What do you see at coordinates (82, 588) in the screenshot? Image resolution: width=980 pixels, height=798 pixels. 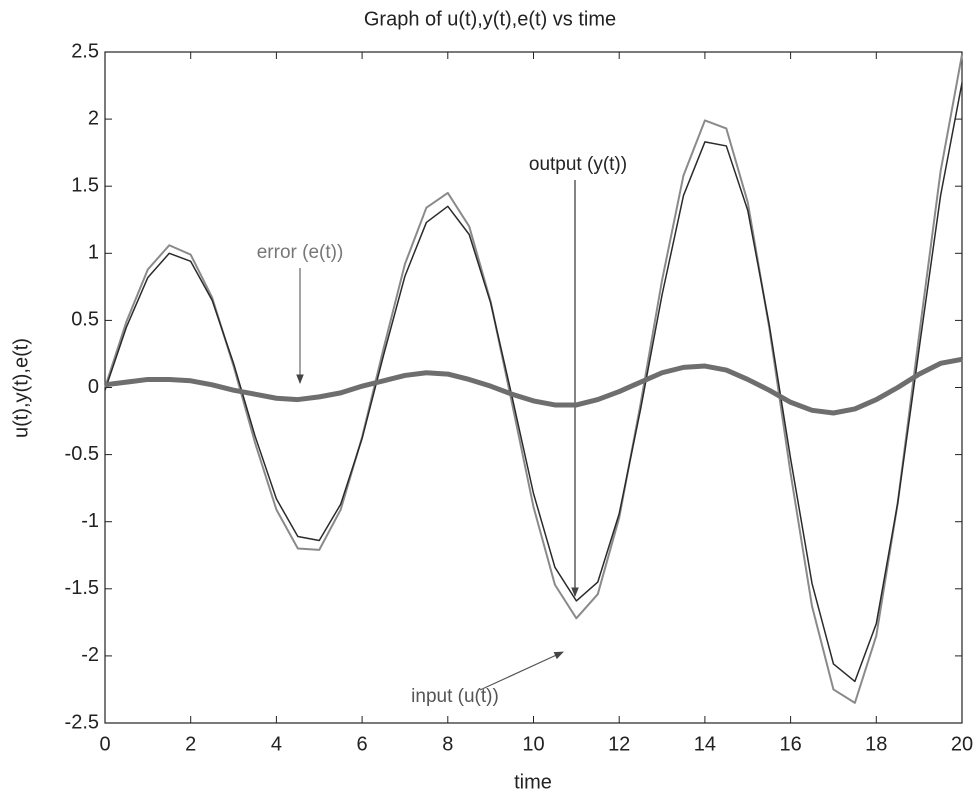 I see `y-tick-label: -1.5` at bounding box center [82, 588].